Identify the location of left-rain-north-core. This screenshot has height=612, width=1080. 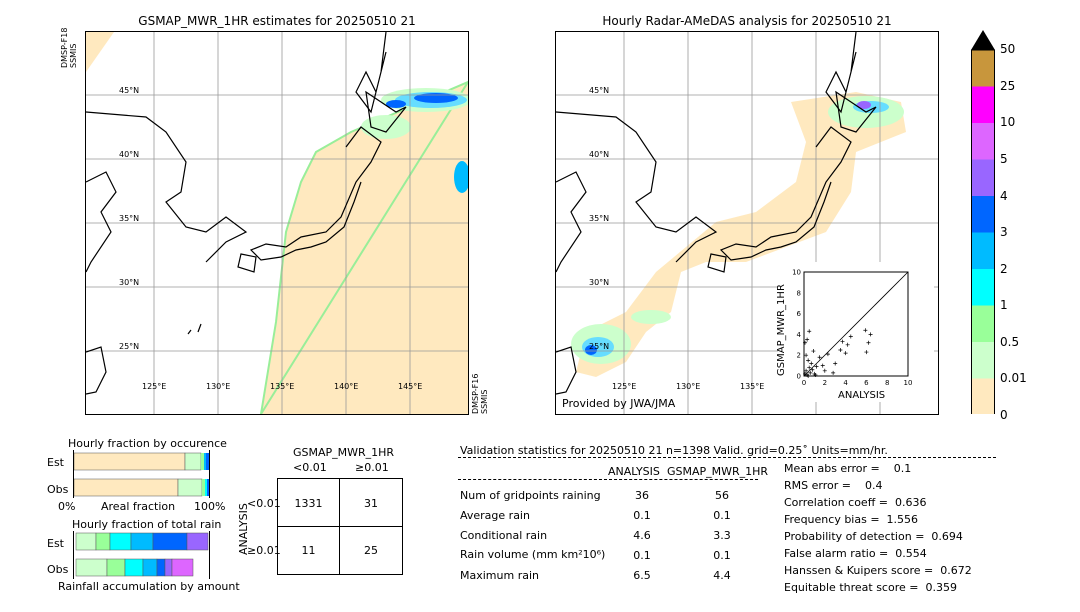
(436, 98).